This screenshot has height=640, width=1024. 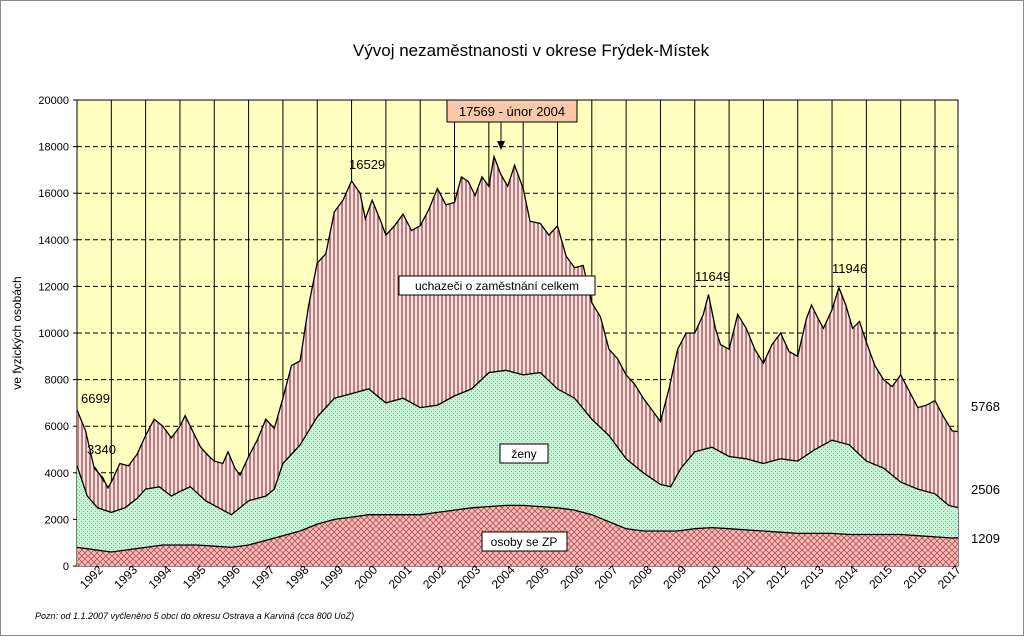 What do you see at coordinates (95, 398) in the screenshot?
I see `annotation-start: 6699` at bounding box center [95, 398].